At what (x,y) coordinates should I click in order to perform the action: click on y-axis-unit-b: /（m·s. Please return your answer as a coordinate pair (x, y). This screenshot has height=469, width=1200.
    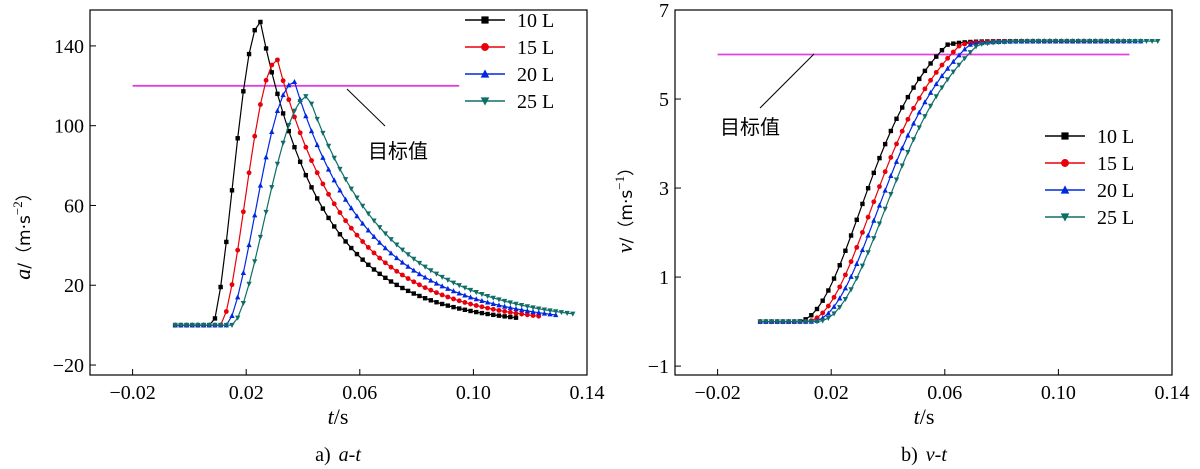
    Looking at the image, I should click on (627, 217).